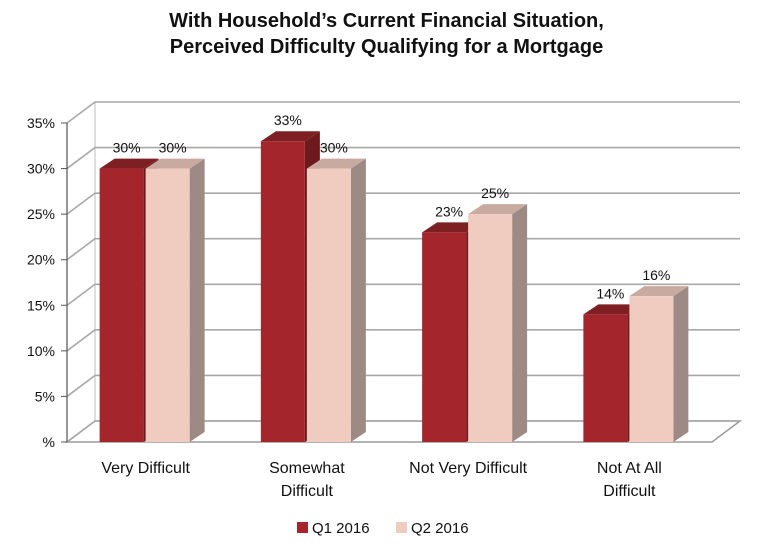 This screenshot has height=551, width=773. I want to click on category-label-line: Somewhat, so click(307, 468).